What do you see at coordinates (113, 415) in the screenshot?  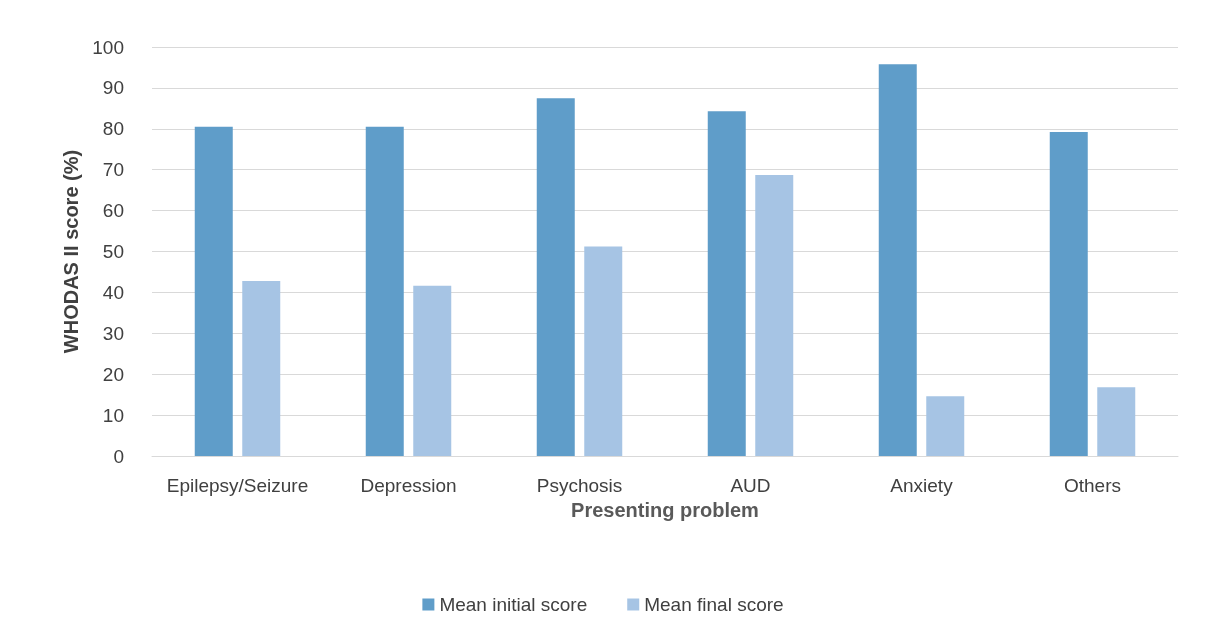 I see `y-tick-label: 10` at bounding box center [113, 415].